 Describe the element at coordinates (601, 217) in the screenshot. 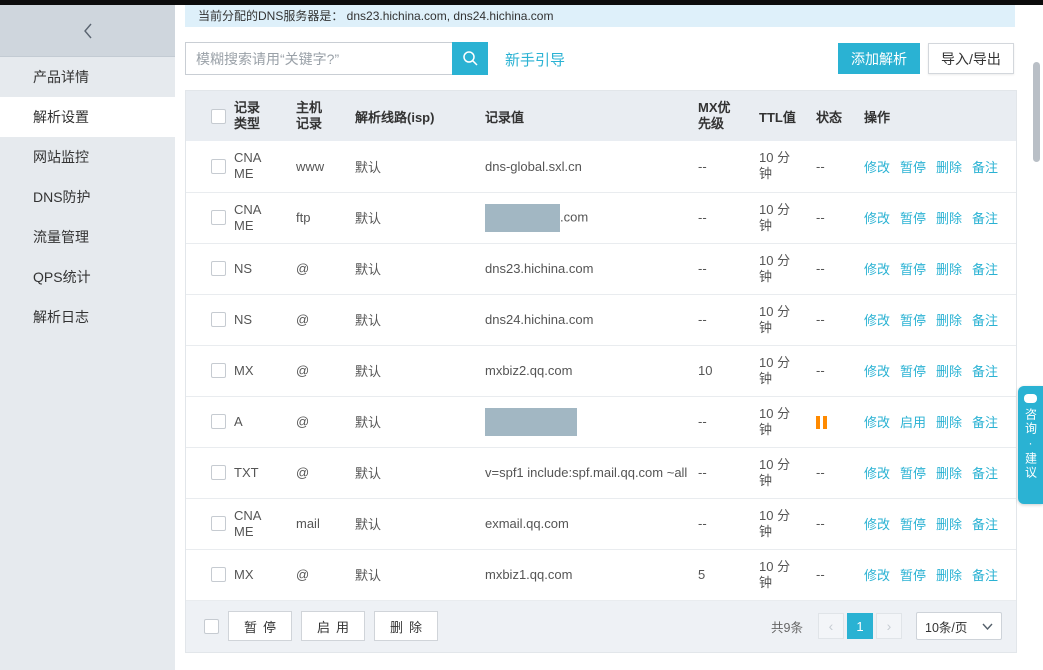

I see `table-row: CNAME ftp 默认 .com -- 10 分钟 -- 修改 暂停 删除 备注` at that location.